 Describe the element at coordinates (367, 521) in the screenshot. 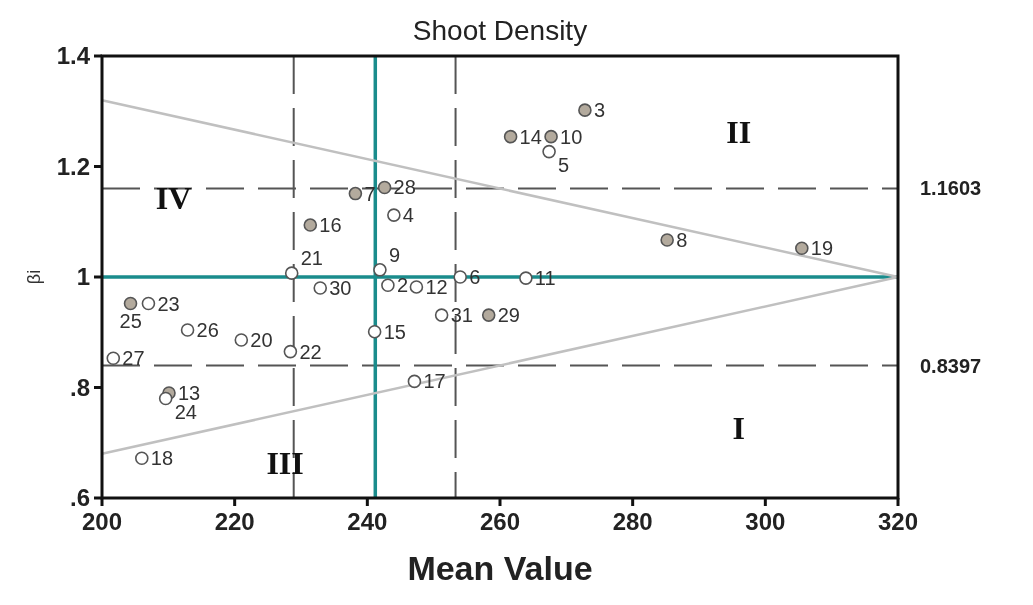

I see `x-tick-label: 240` at that location.